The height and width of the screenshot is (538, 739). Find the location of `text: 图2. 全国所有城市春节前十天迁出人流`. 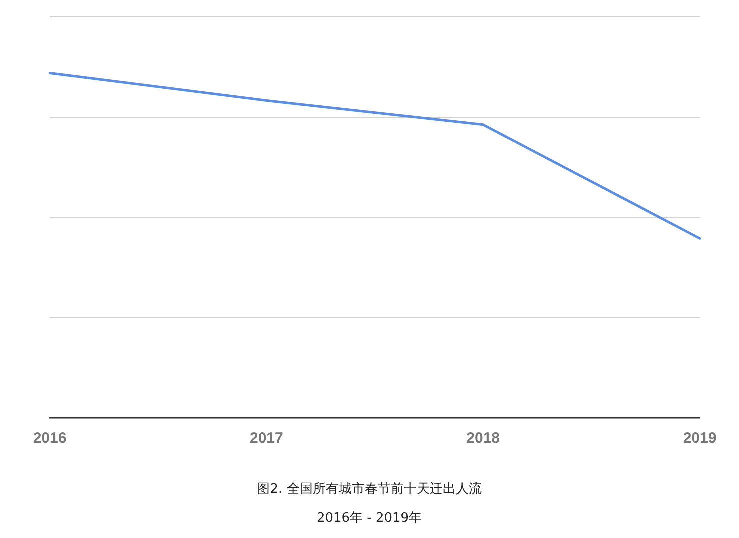

text: 图2. 全国所有城市春节前十天迁出人流 is located at coordinates (369, 489).